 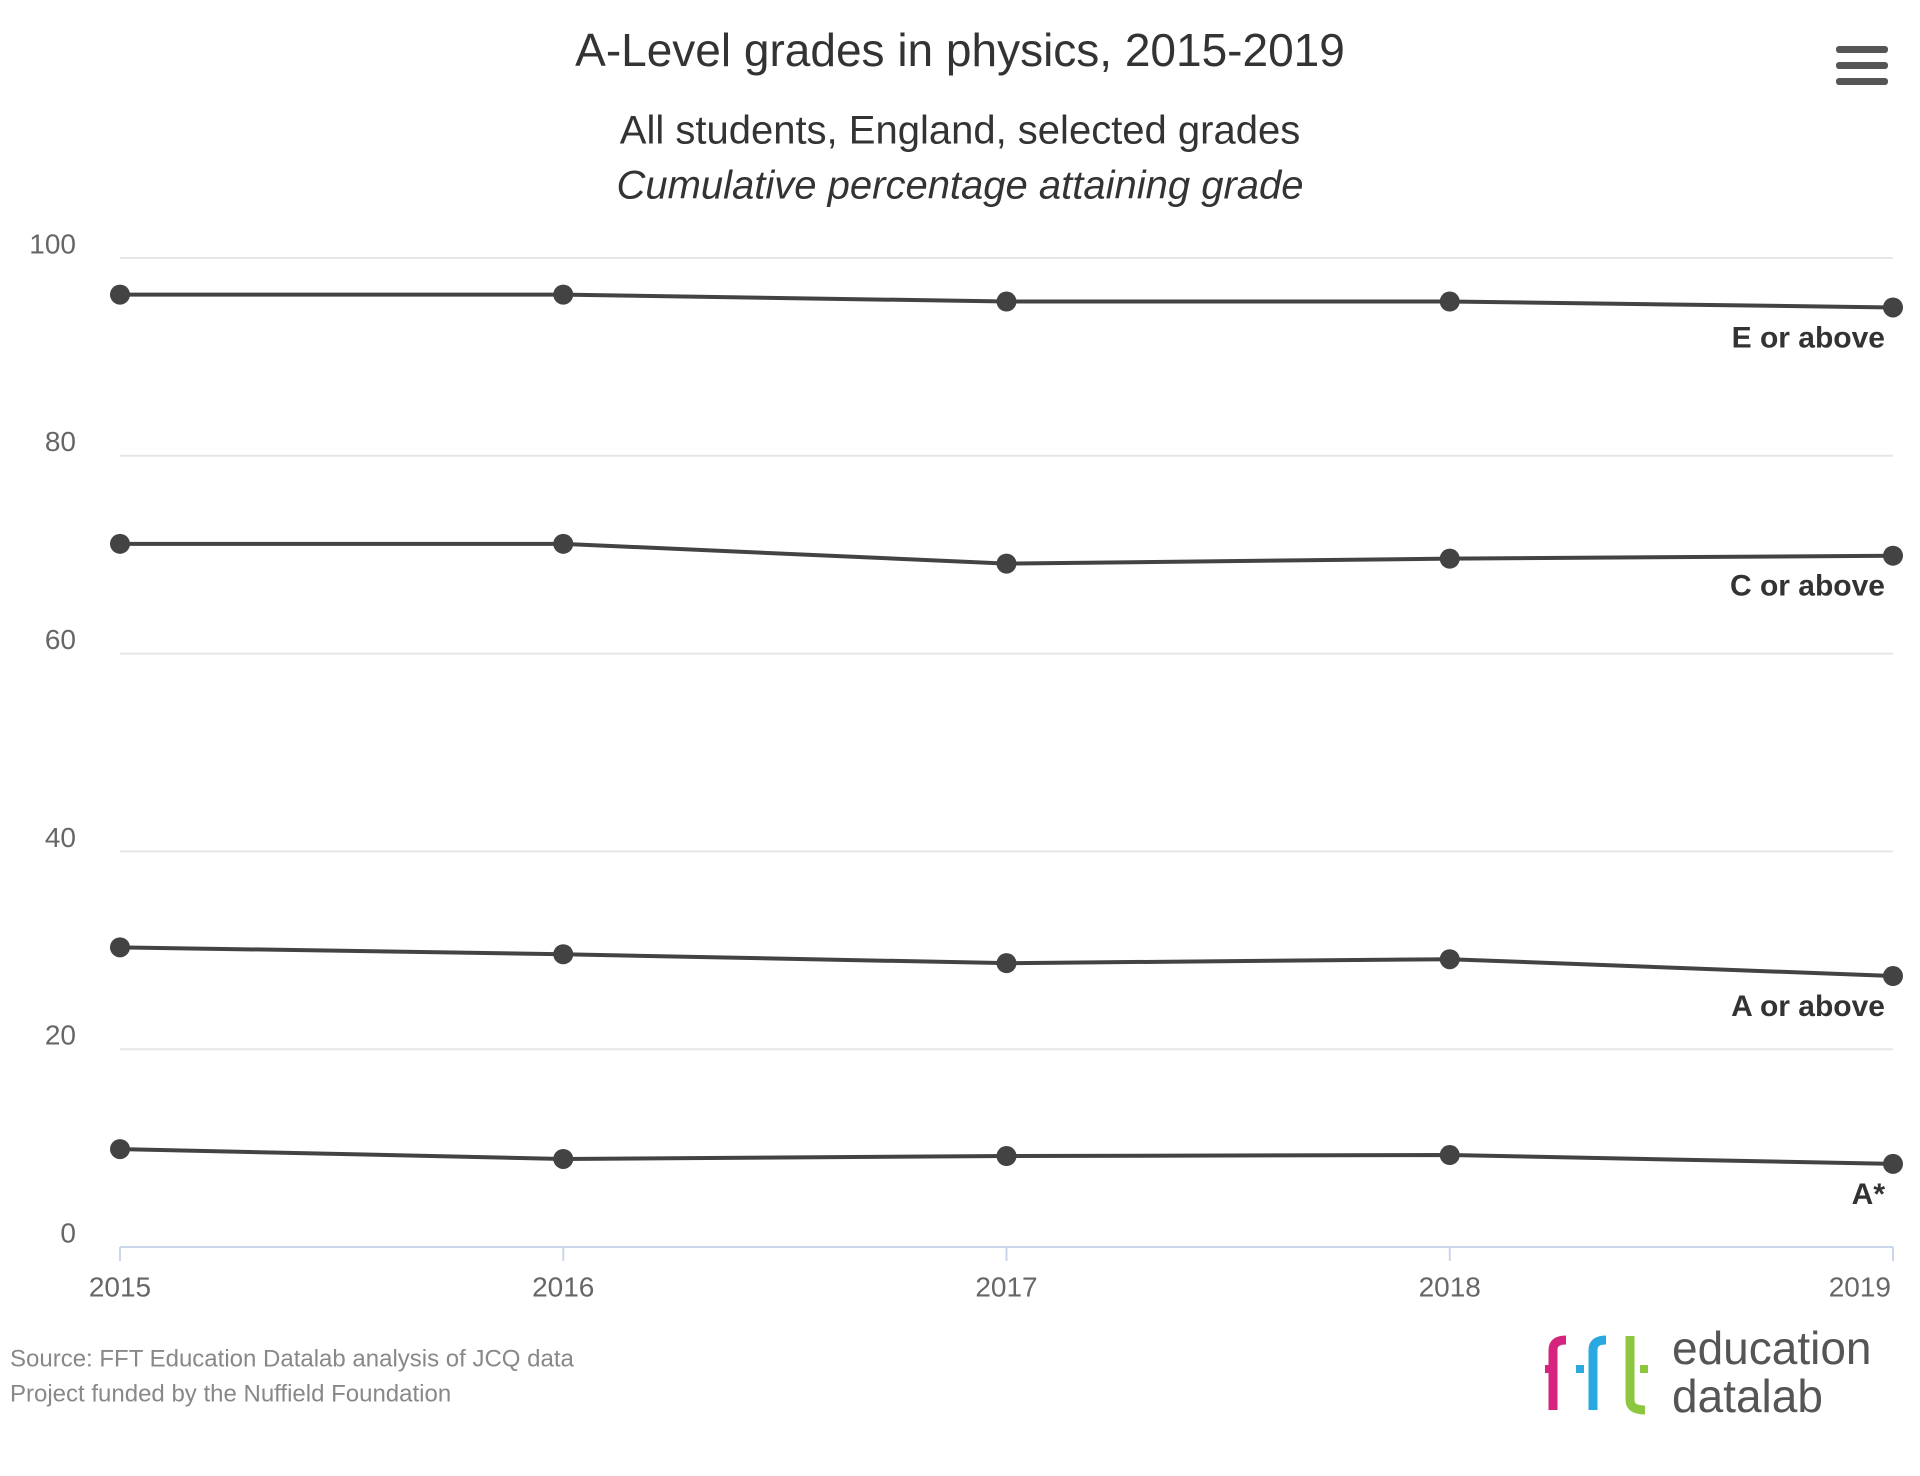 I want to click on chart-subtitle-2: Cumulative percentage attaining grade, so click(x=959, y=186).